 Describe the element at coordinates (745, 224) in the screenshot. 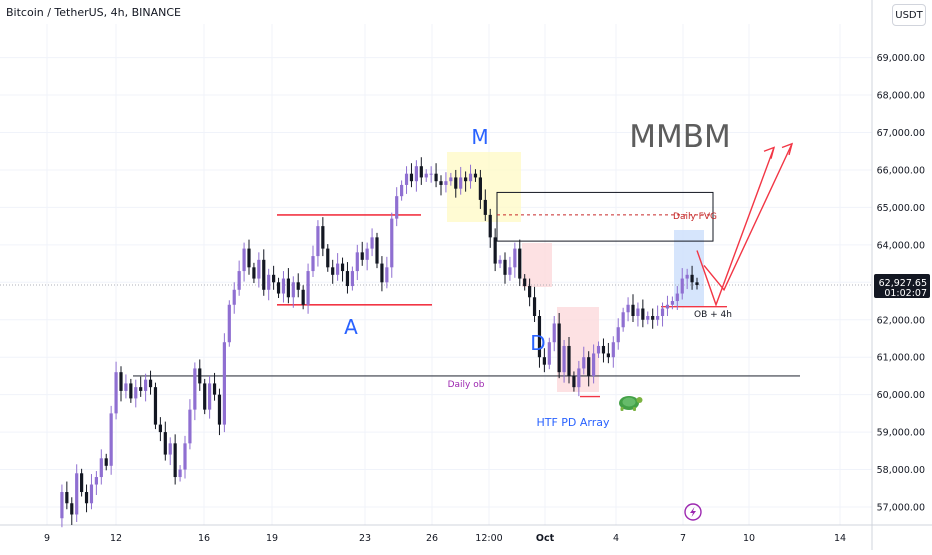

I see `forecast-path` at that location.